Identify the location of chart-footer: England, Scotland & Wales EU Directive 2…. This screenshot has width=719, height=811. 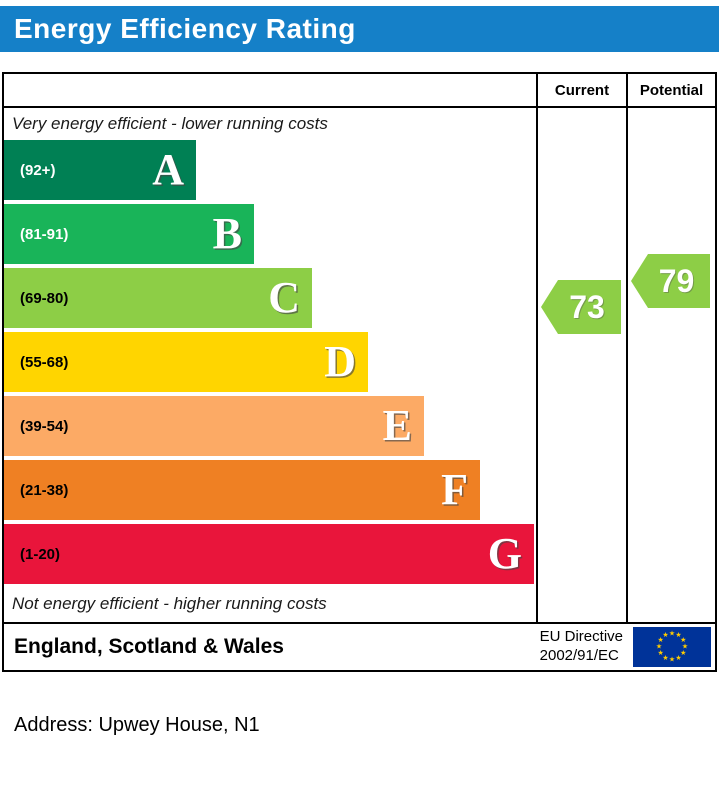
(359, 646).